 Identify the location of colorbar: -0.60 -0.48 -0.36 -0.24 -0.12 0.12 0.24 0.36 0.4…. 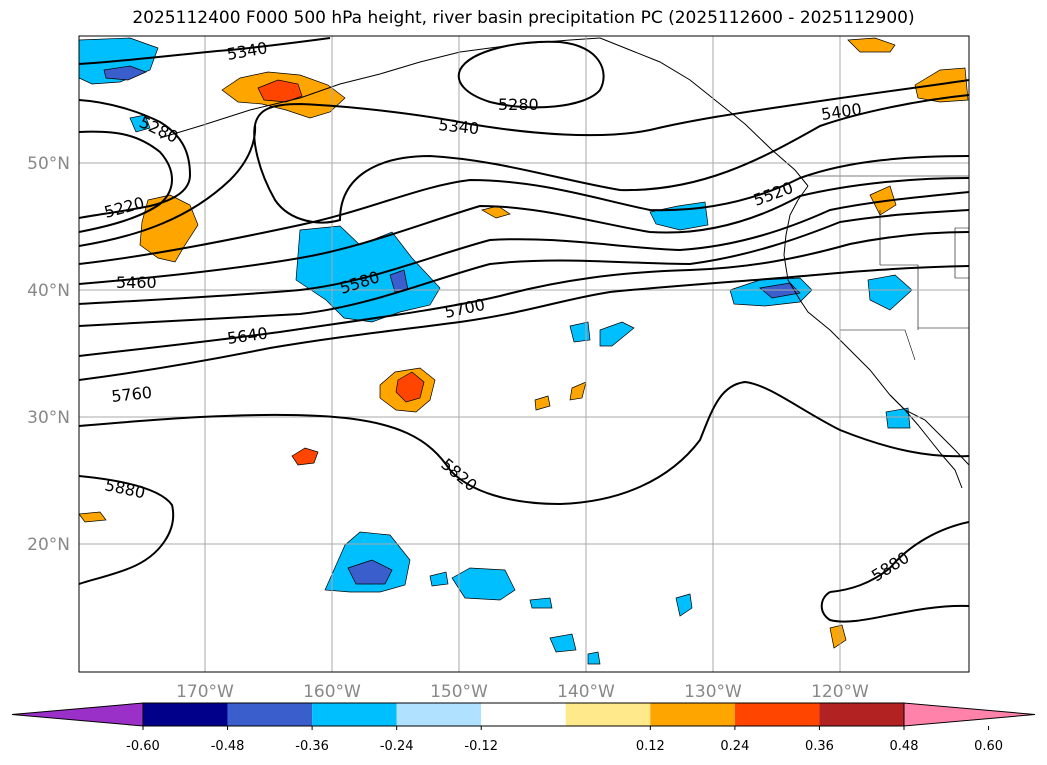
(523, 728).